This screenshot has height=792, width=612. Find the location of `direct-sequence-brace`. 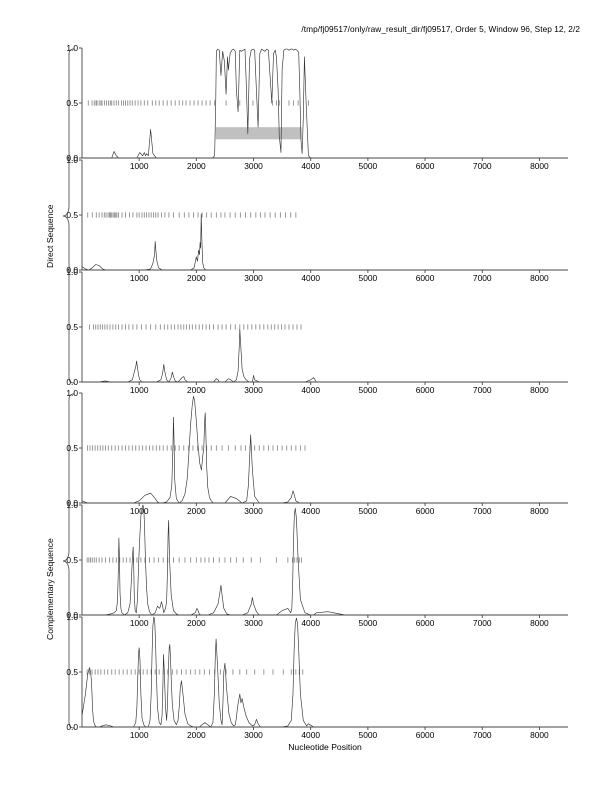

direct-sequence-brace is located at coordinates (68, 216).